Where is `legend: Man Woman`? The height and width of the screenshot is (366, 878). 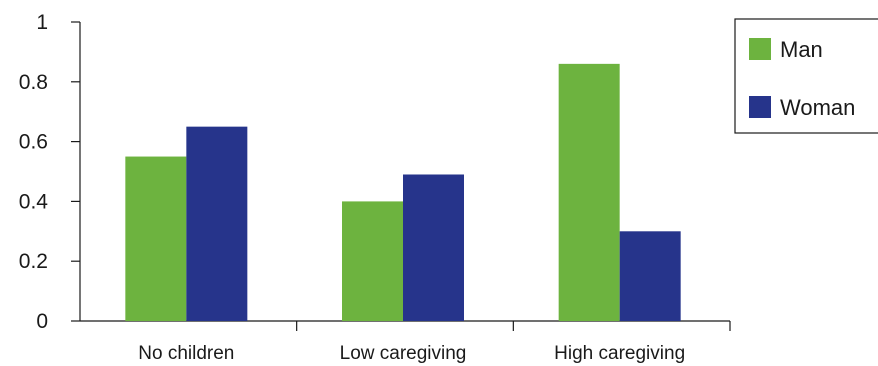 legend: Man Woman is located at coordinates (806, 76).